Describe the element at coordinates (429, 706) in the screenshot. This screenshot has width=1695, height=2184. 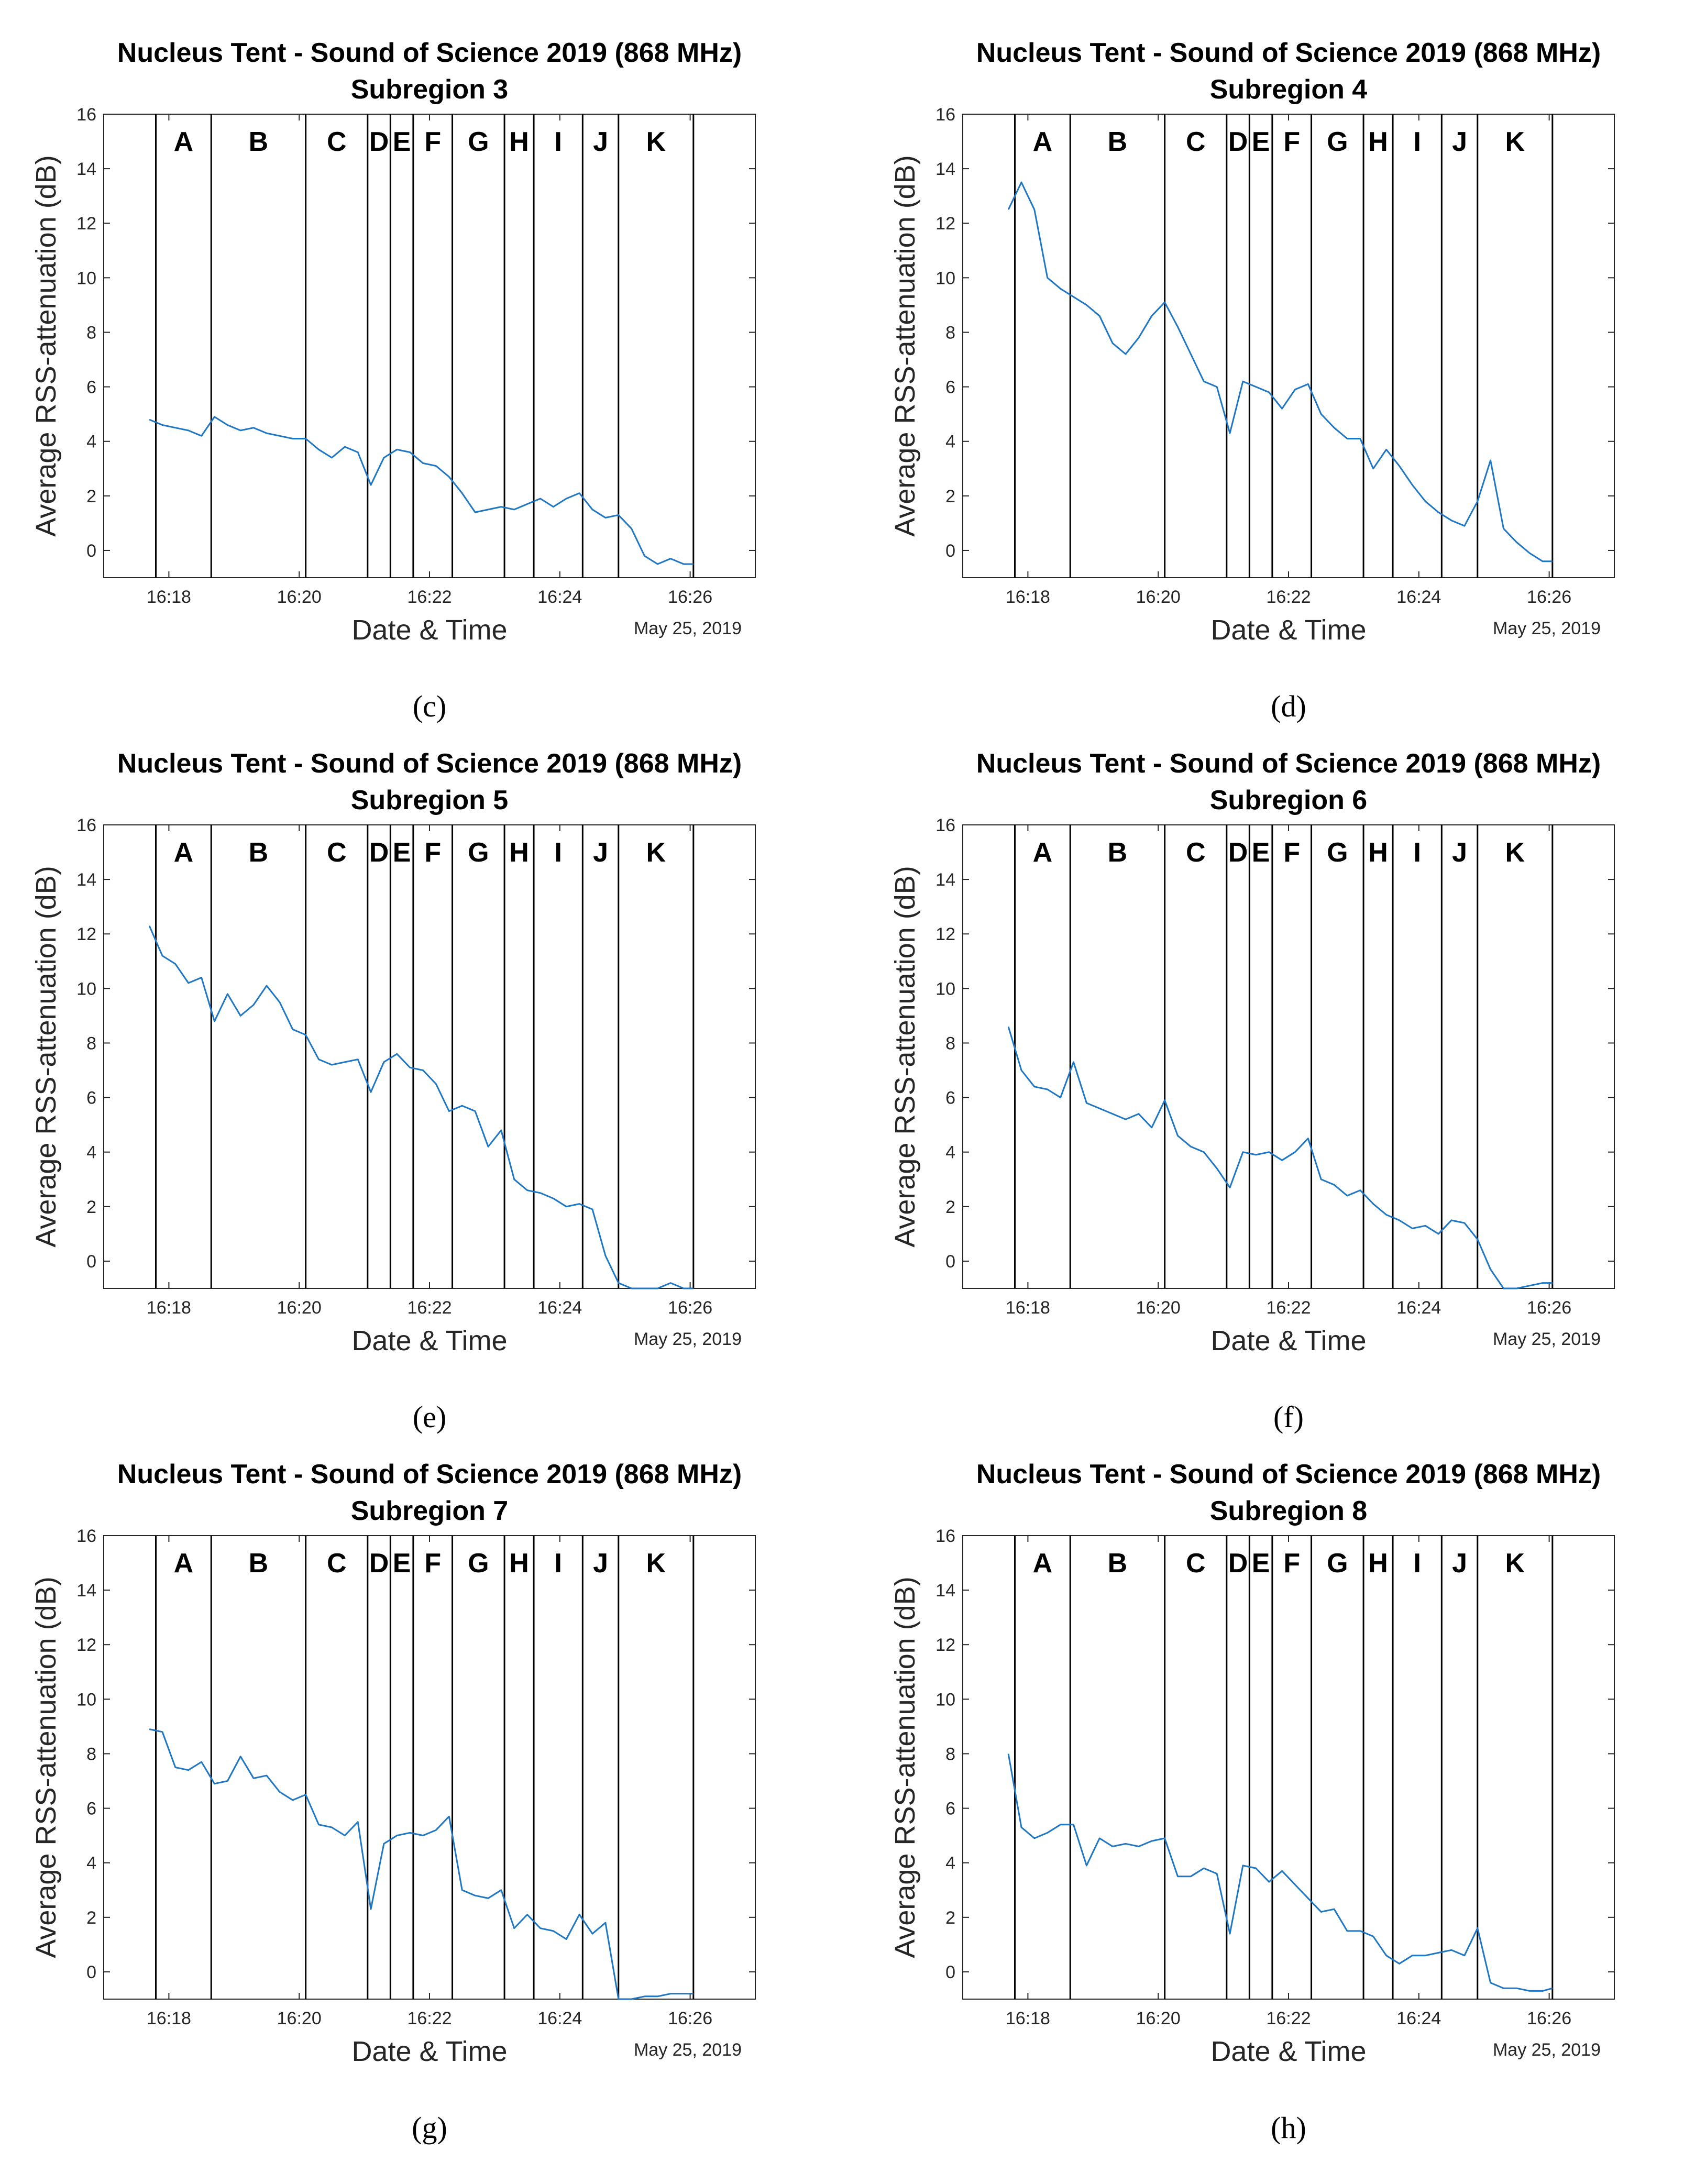
I see `panel-caption: (c)` at that location.